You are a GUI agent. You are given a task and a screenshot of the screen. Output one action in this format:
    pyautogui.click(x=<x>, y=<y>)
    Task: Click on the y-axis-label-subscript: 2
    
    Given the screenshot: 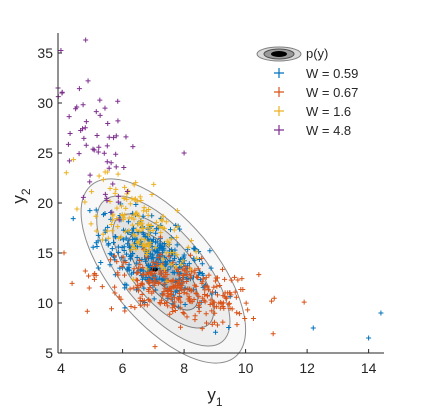 What is the action you would take?
    pyautogui.click(x=26, y=191)
    